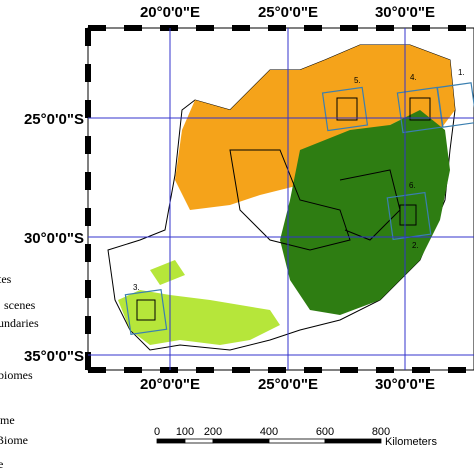 The width and height of the screenshot is (474, 474). What do you see at coordinates (167, 272) in the screenshot?
I see `biome-patch` at bounding box center [167, 272].